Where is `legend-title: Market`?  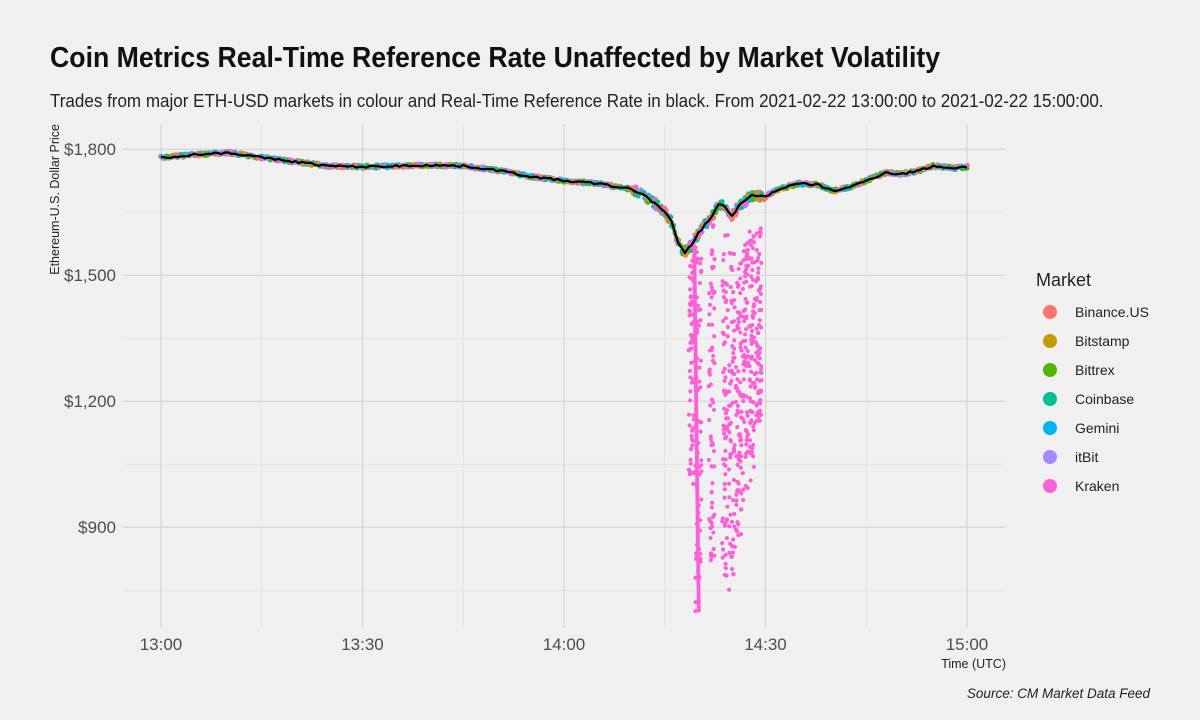
legend-title: Market is located at coordinates (1063, 280).